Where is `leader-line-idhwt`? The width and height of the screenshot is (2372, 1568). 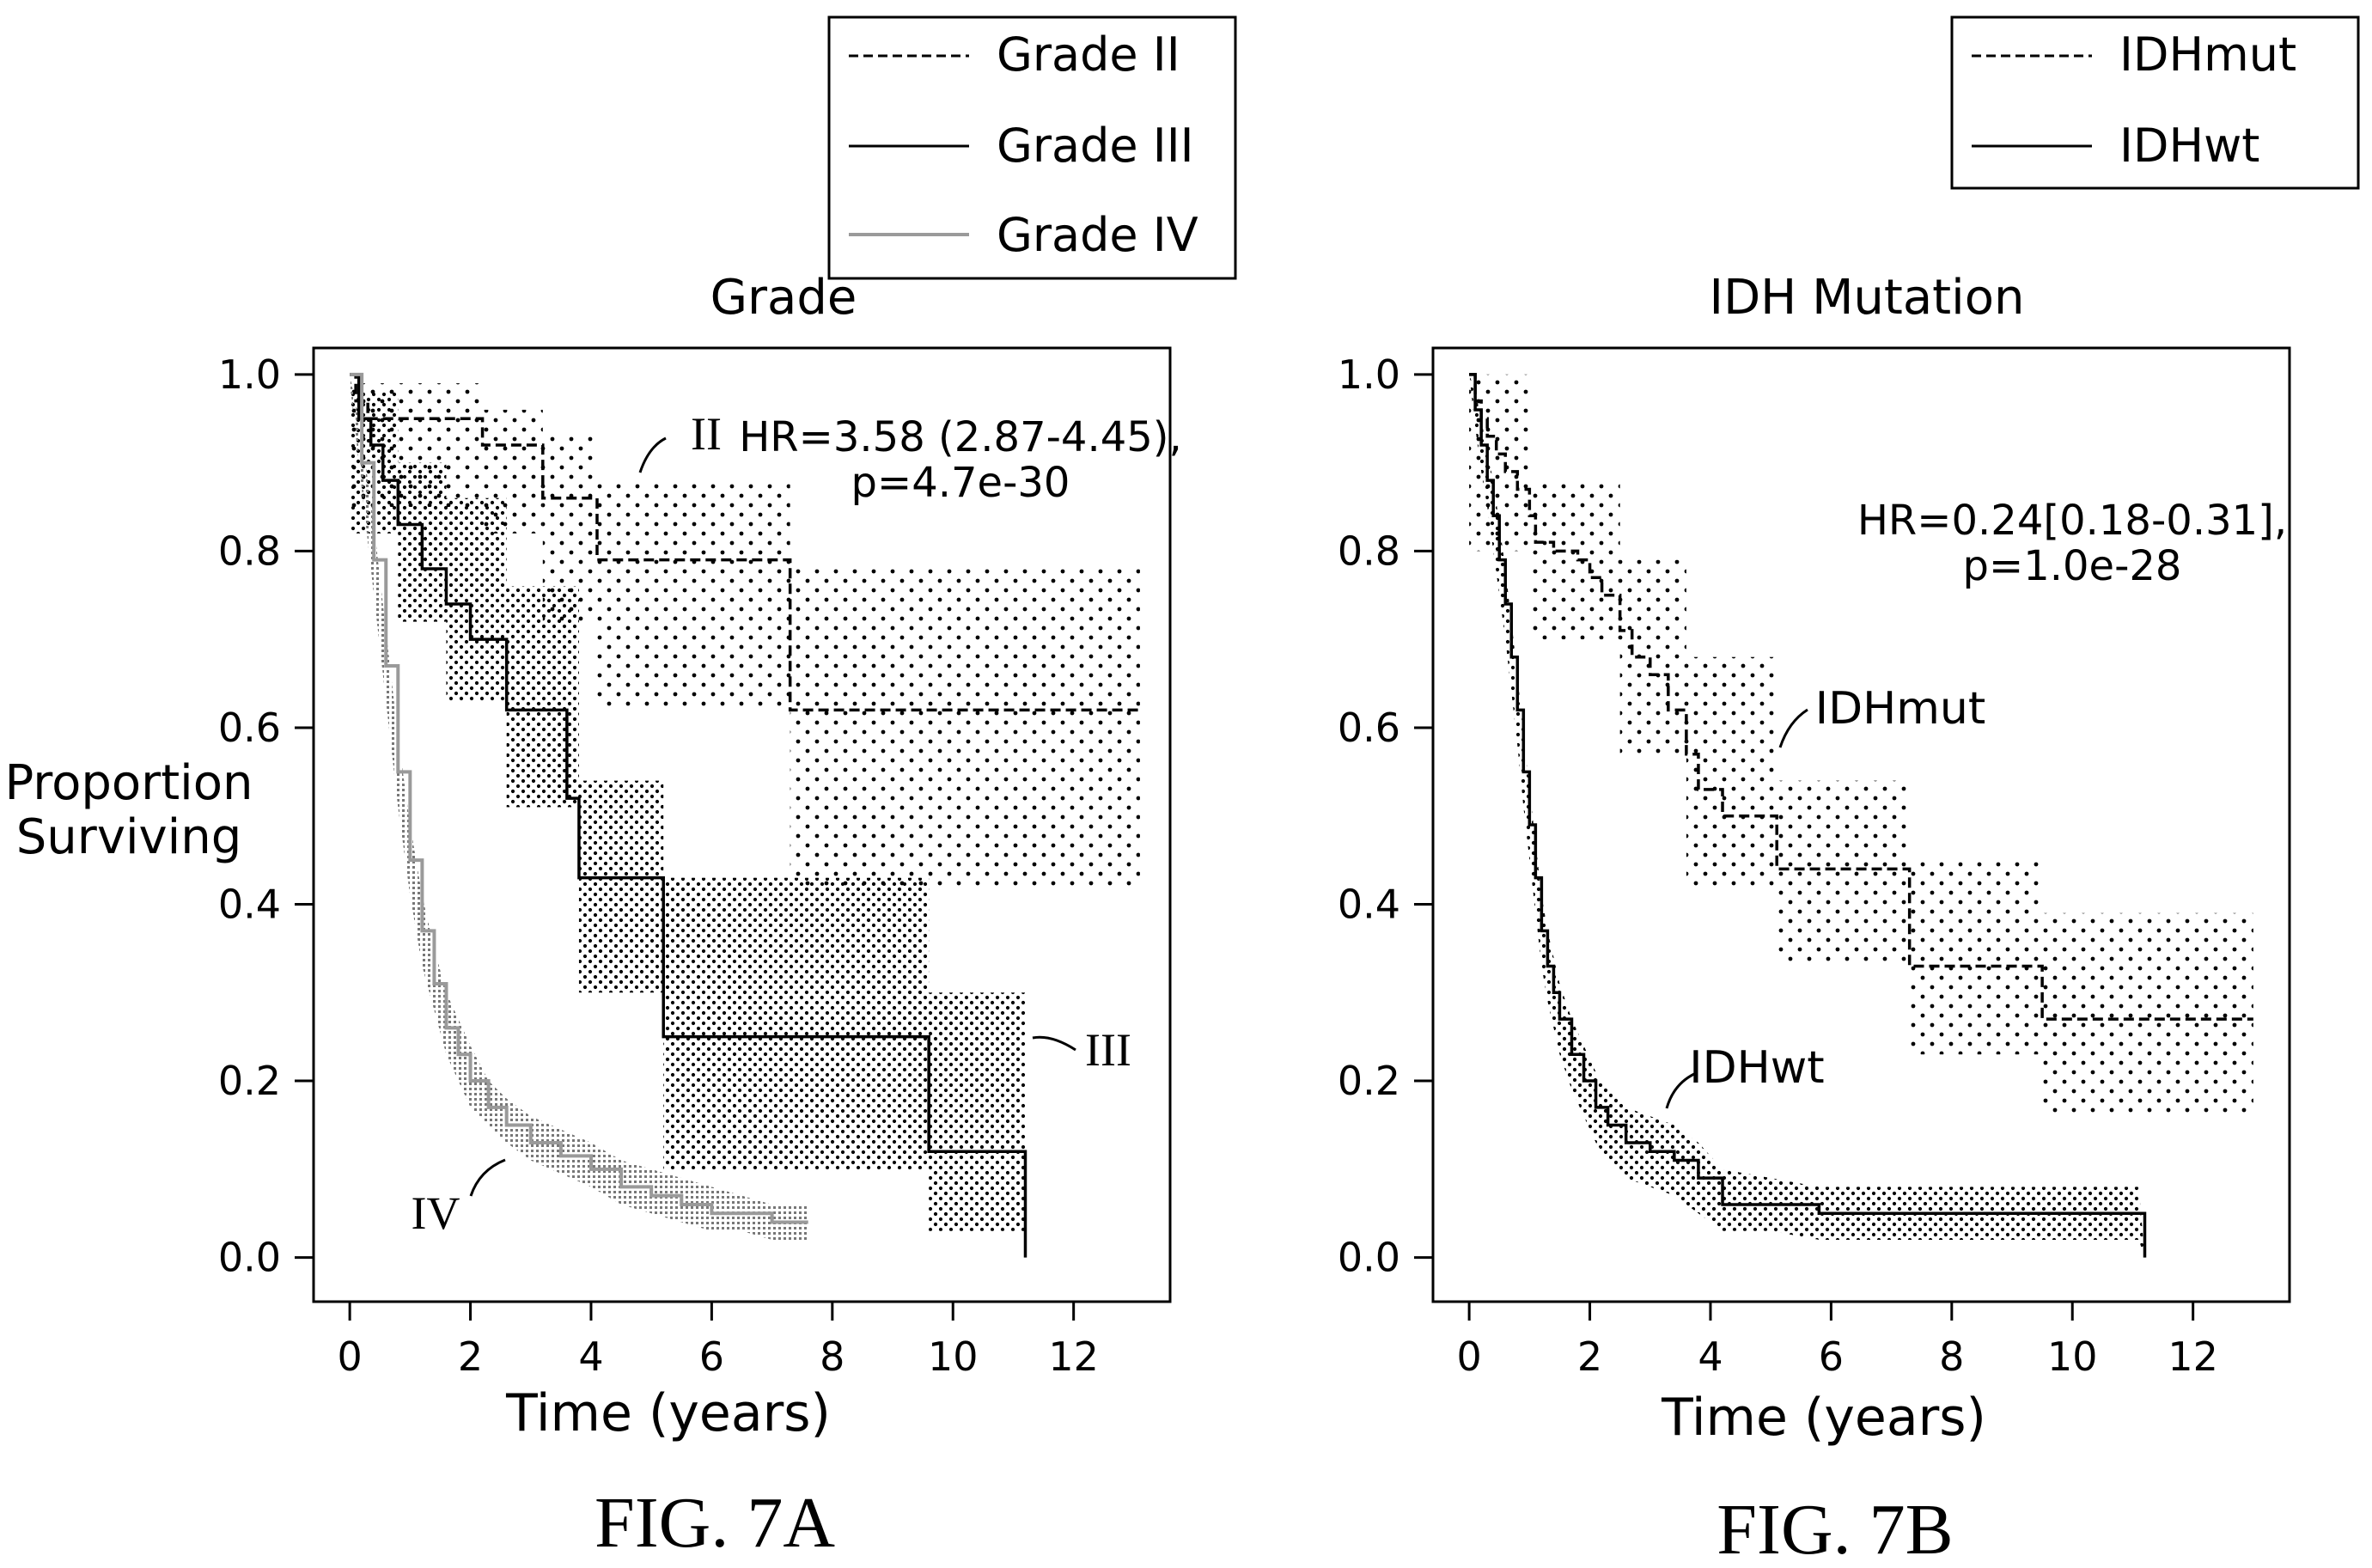 leader-line-idhwt is located at coordinates (1680, 1091).